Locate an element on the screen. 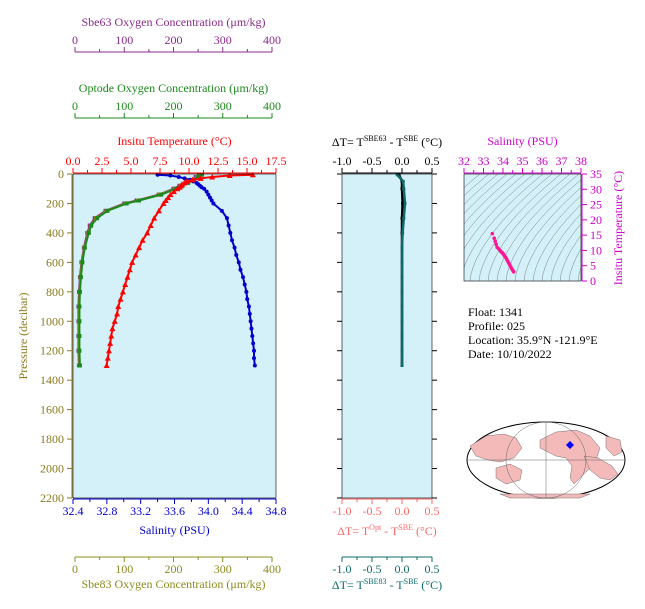 This screenshot has width=645, height=609. sbe63-axis-title: Sbe63 Oxygen Concentration (μm/kg) is located at coordinates (173, 22).